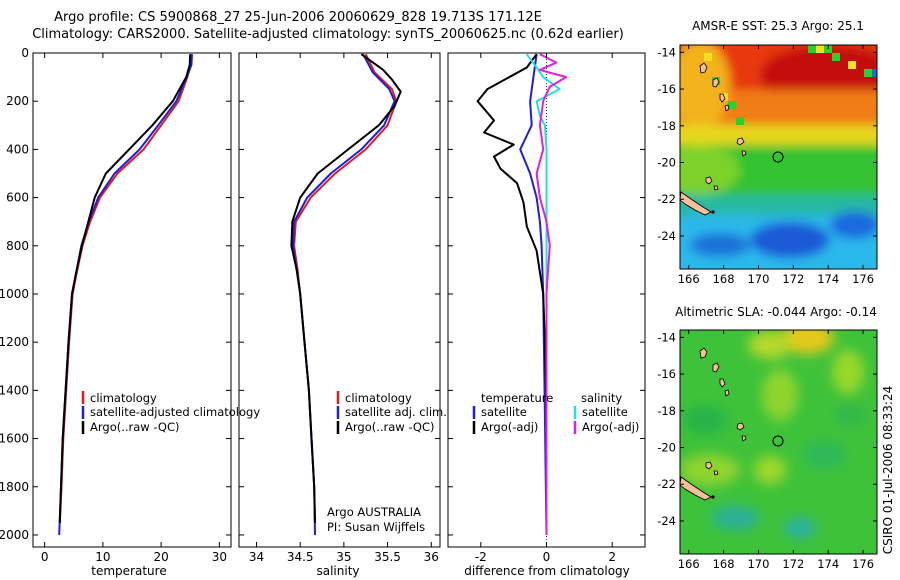  What do you see at coordinates (612, 557) in the screenshot?
I see `x-tick-label: 2` at bounding box center [612, 557].